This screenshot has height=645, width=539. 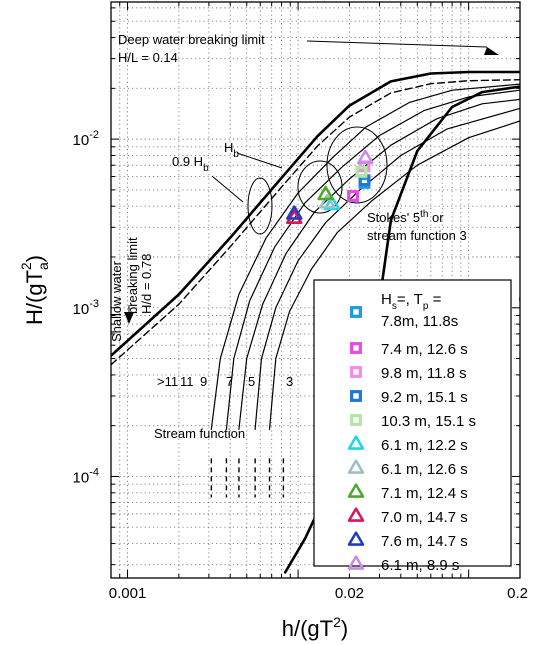 What do you see at coordinates (86, 308) in the screenshot?
I see `y-tick-label: 10⁻³` at bounding box center [86, 308].